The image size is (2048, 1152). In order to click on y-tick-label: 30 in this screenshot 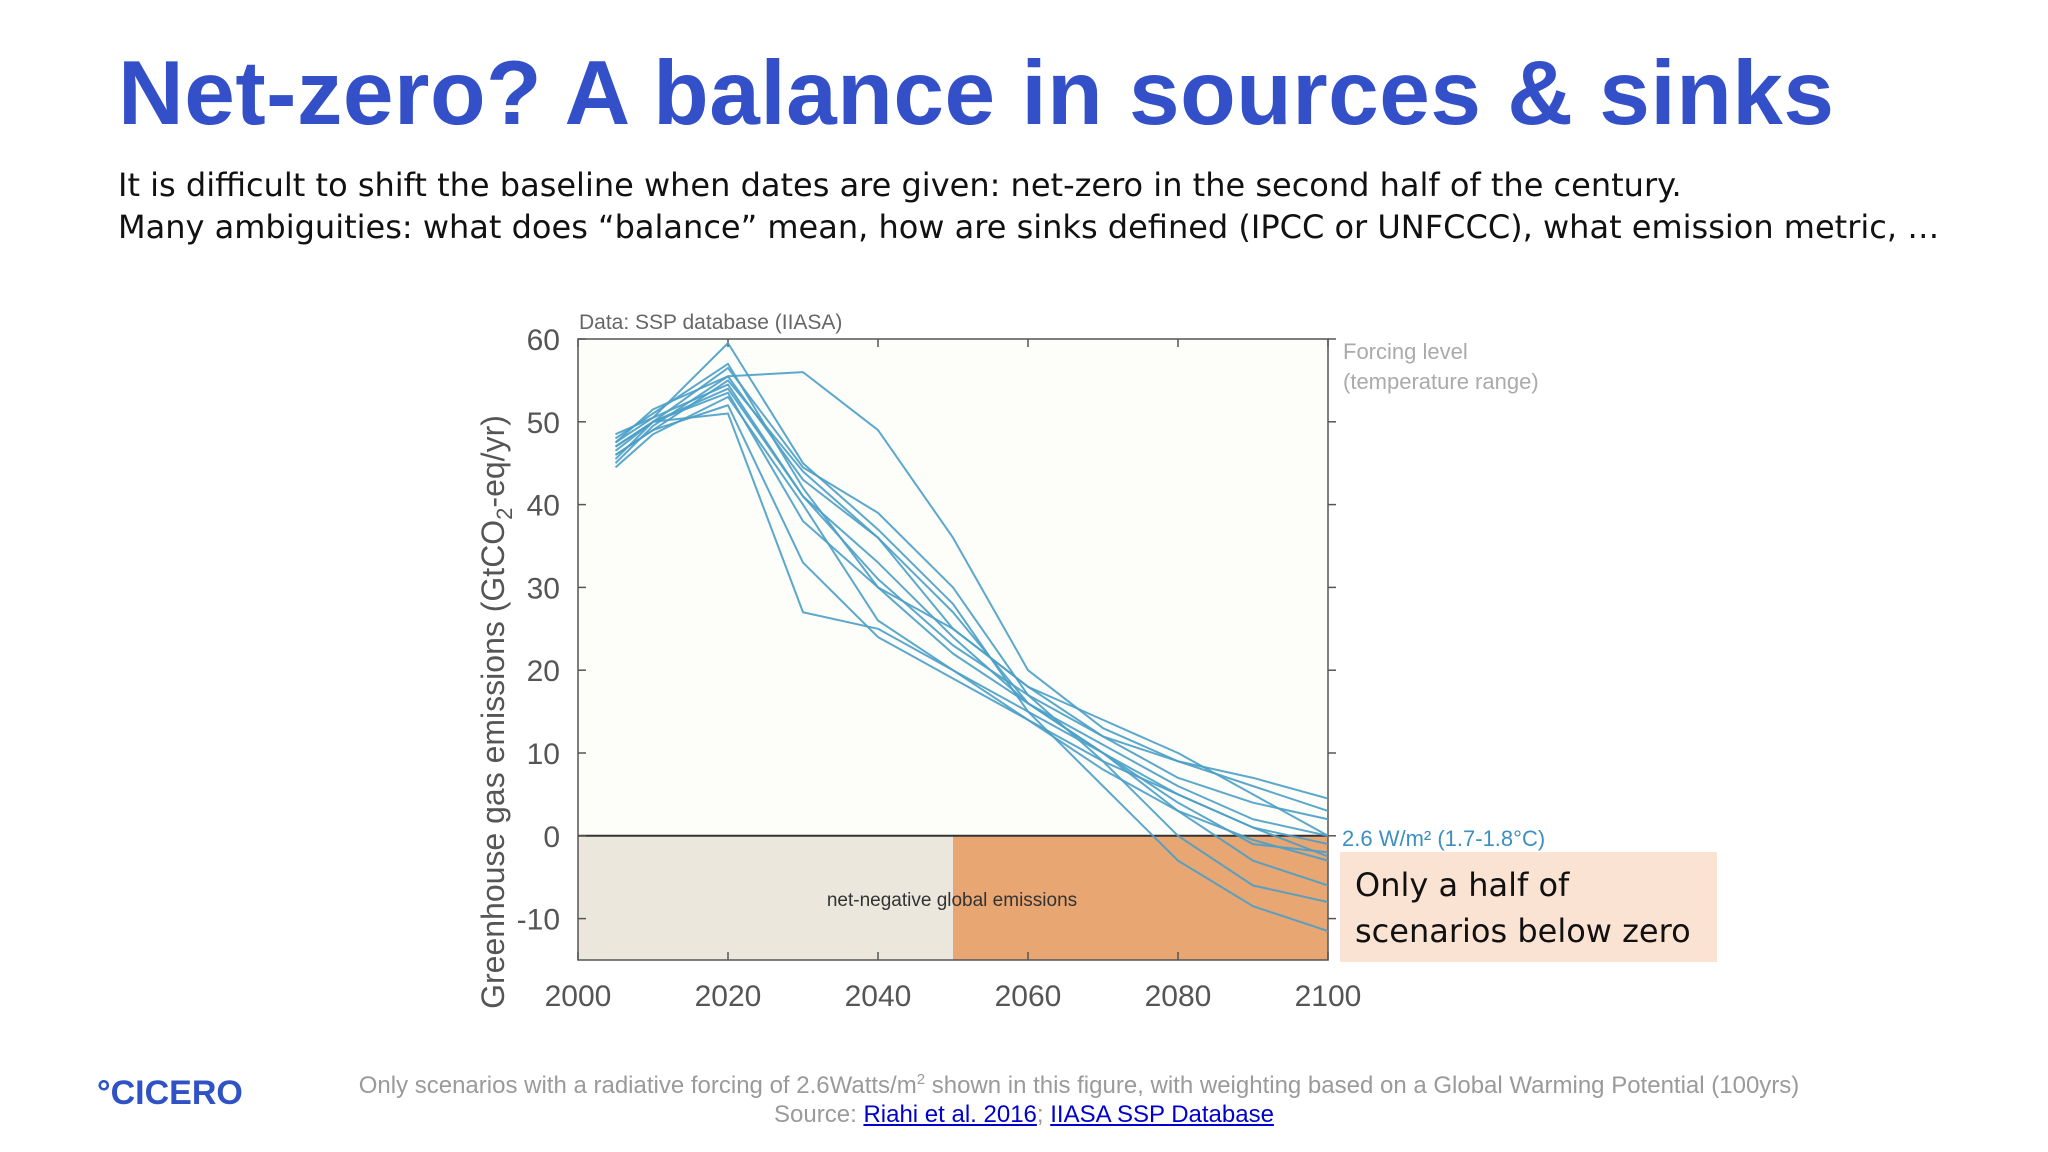, I will do `click(543, 588)`.